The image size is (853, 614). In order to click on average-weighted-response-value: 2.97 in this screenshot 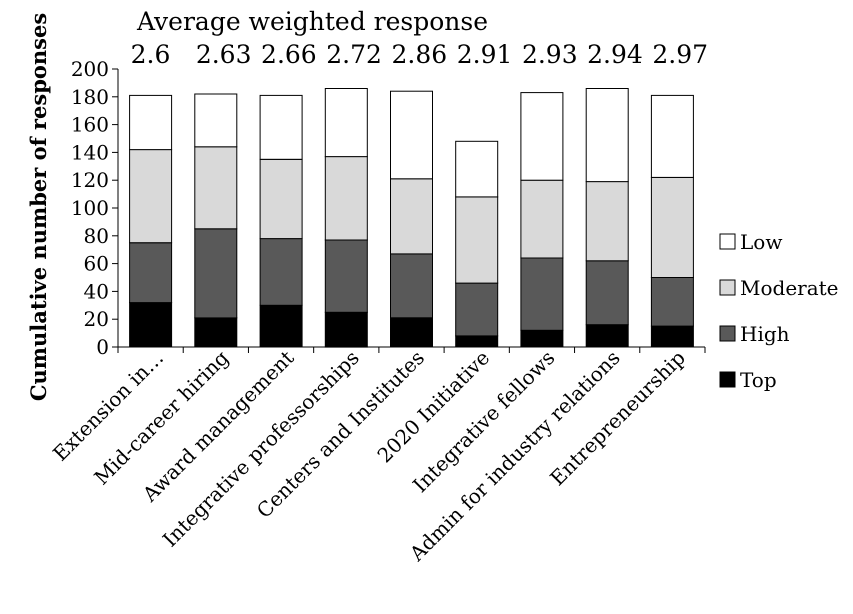, I will do `click(680, 54)`.